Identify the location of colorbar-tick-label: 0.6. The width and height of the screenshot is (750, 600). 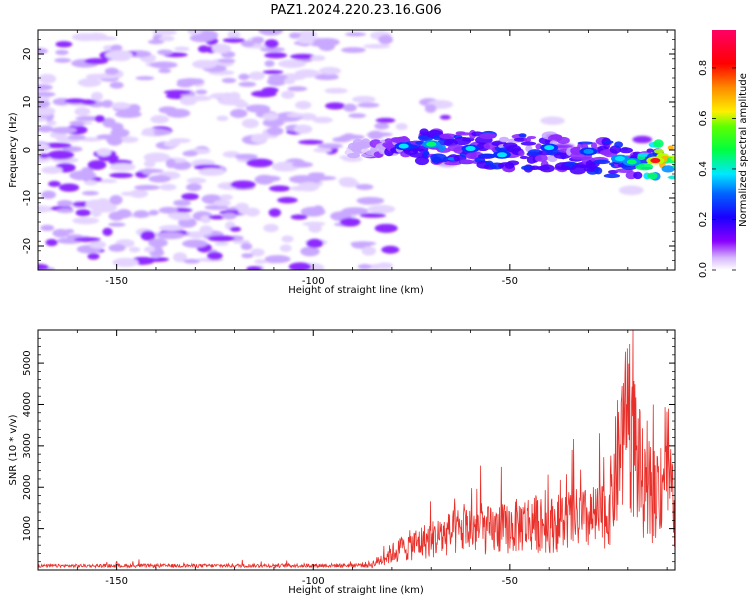
(703, 118).